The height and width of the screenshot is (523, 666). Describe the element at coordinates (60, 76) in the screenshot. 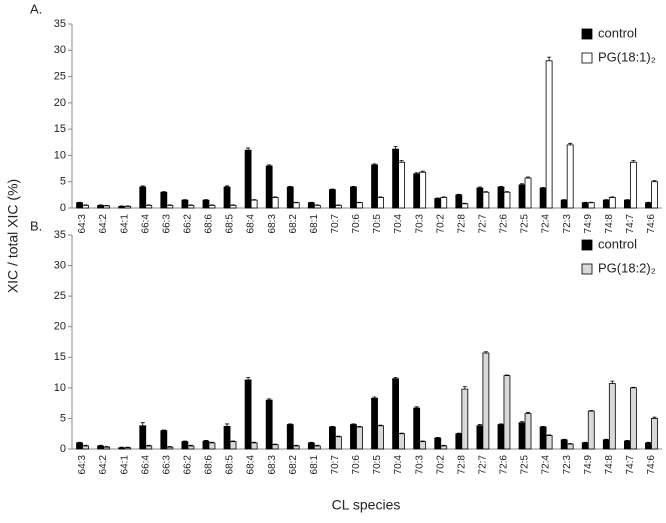

I see `y-tick-label: 25` at that location.